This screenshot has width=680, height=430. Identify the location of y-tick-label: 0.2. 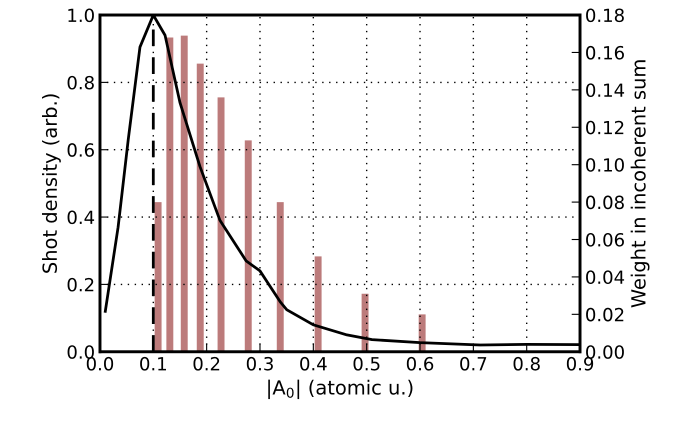
(81, 285).